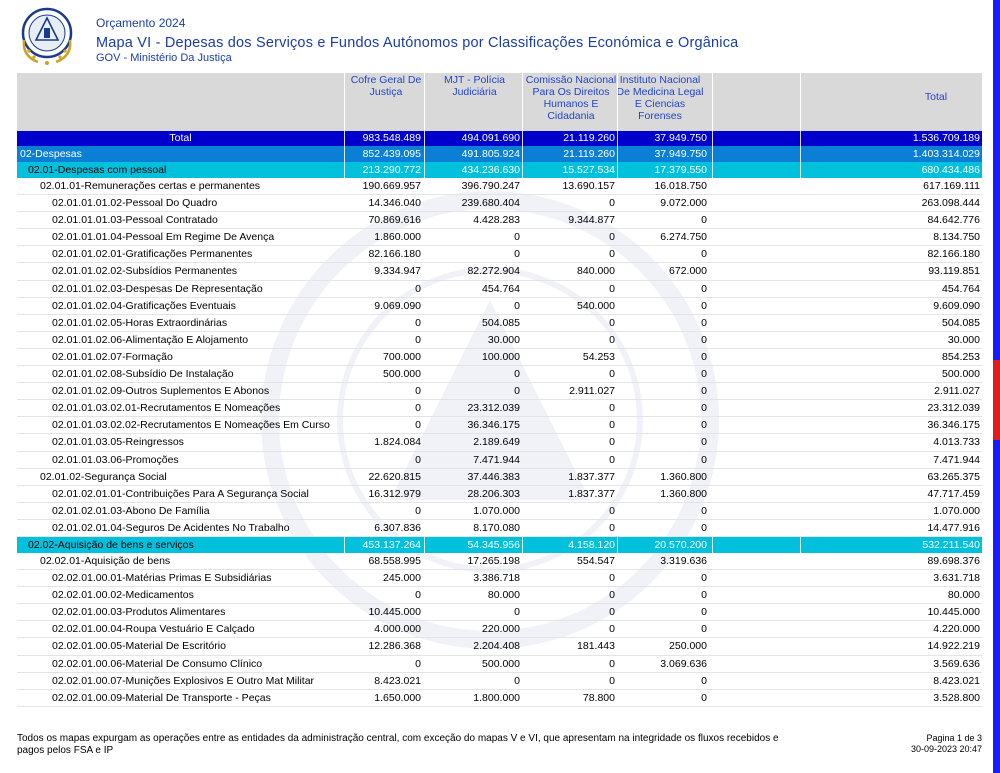 This screenshot has height=773, width=1000. What do you see at coordinates (953, 476) in the screenshot?
I see `cell-value: 63.265.375` at bounding box center [953, 476].